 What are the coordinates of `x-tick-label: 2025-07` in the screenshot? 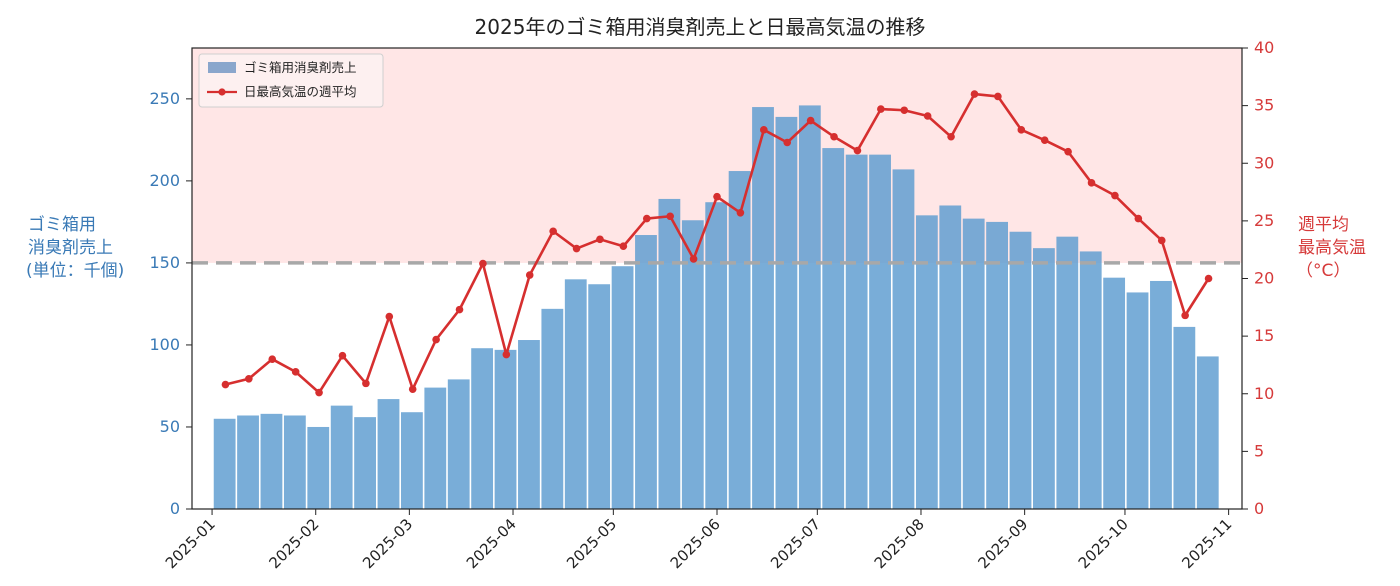 It's located at (795, 543).